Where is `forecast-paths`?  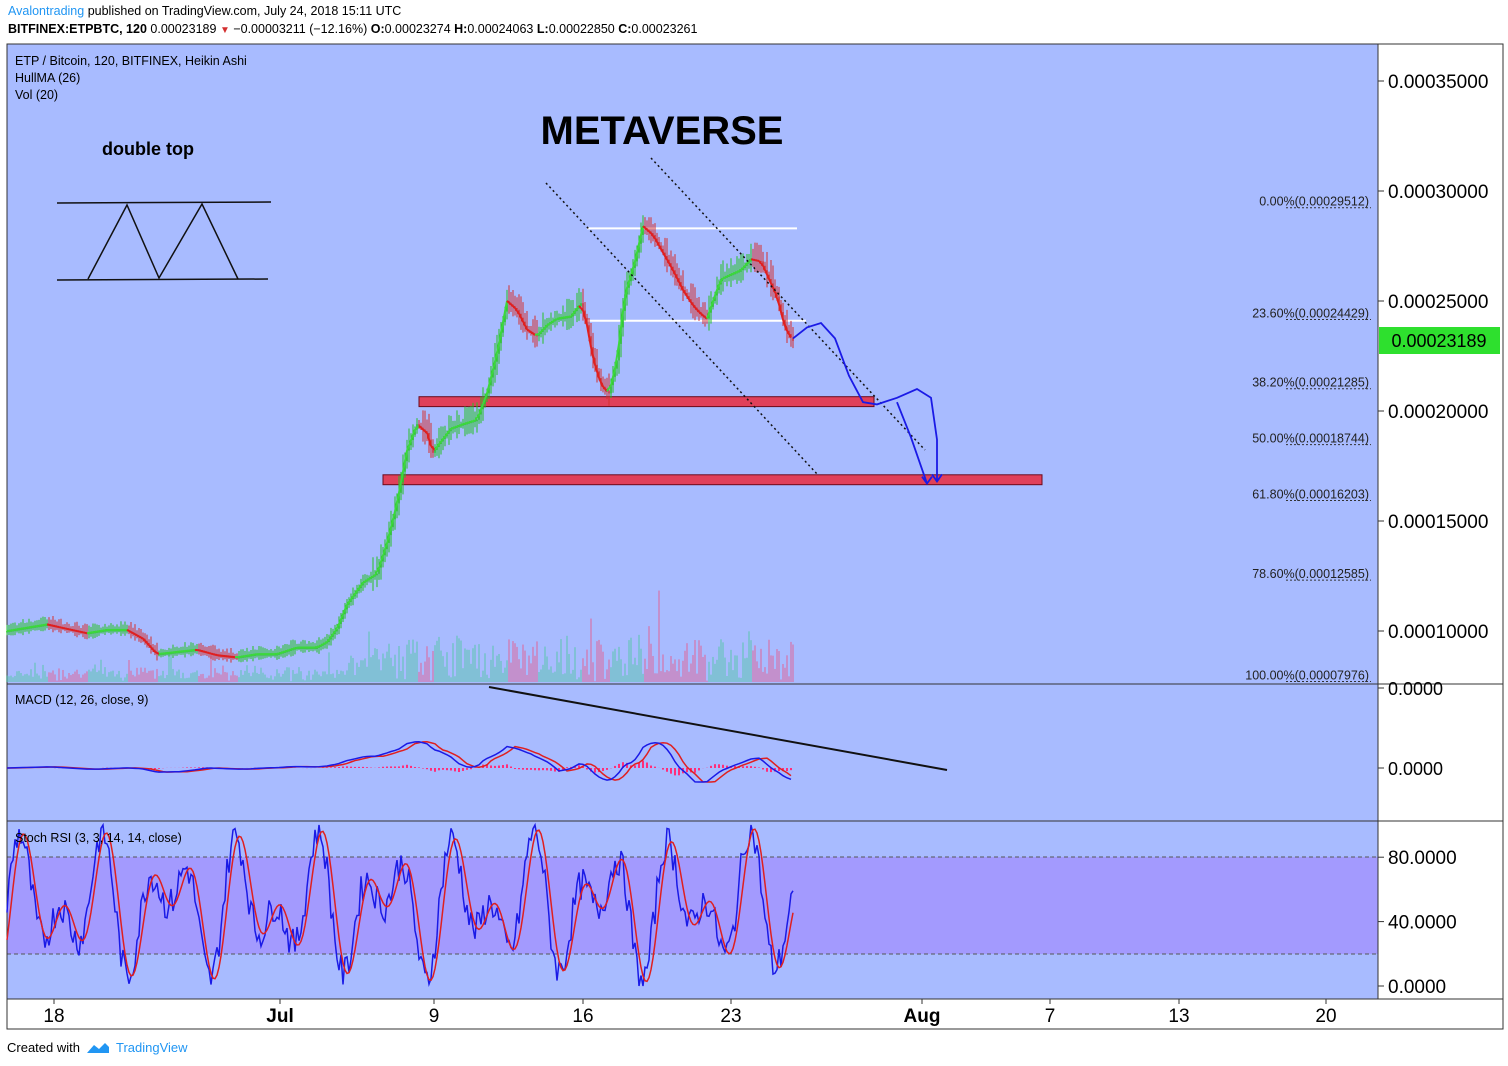
forecast-paths is located at coordinates (867, 403).